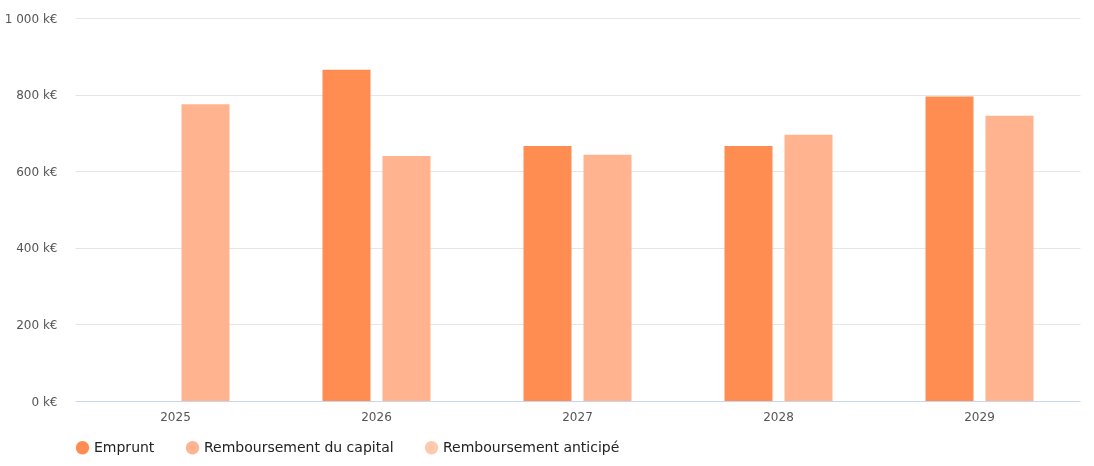 The height and width of the screenshot is (466, 1094). What do you see at coordinates (531, 446) in the screenshot?
I see `legend-label: Remboursement anticipé` at bounding box center [531, 446].